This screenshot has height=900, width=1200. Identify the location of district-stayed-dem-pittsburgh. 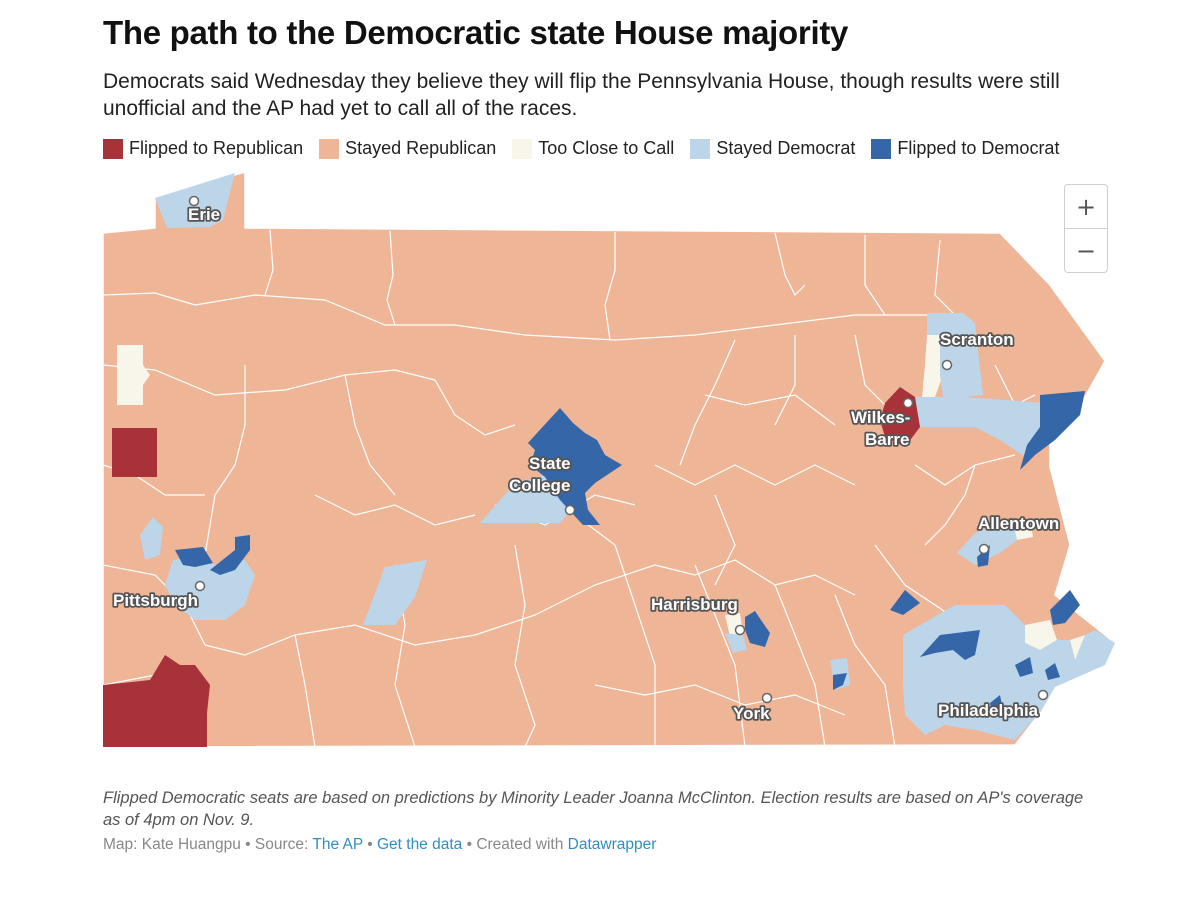
(210, 587).